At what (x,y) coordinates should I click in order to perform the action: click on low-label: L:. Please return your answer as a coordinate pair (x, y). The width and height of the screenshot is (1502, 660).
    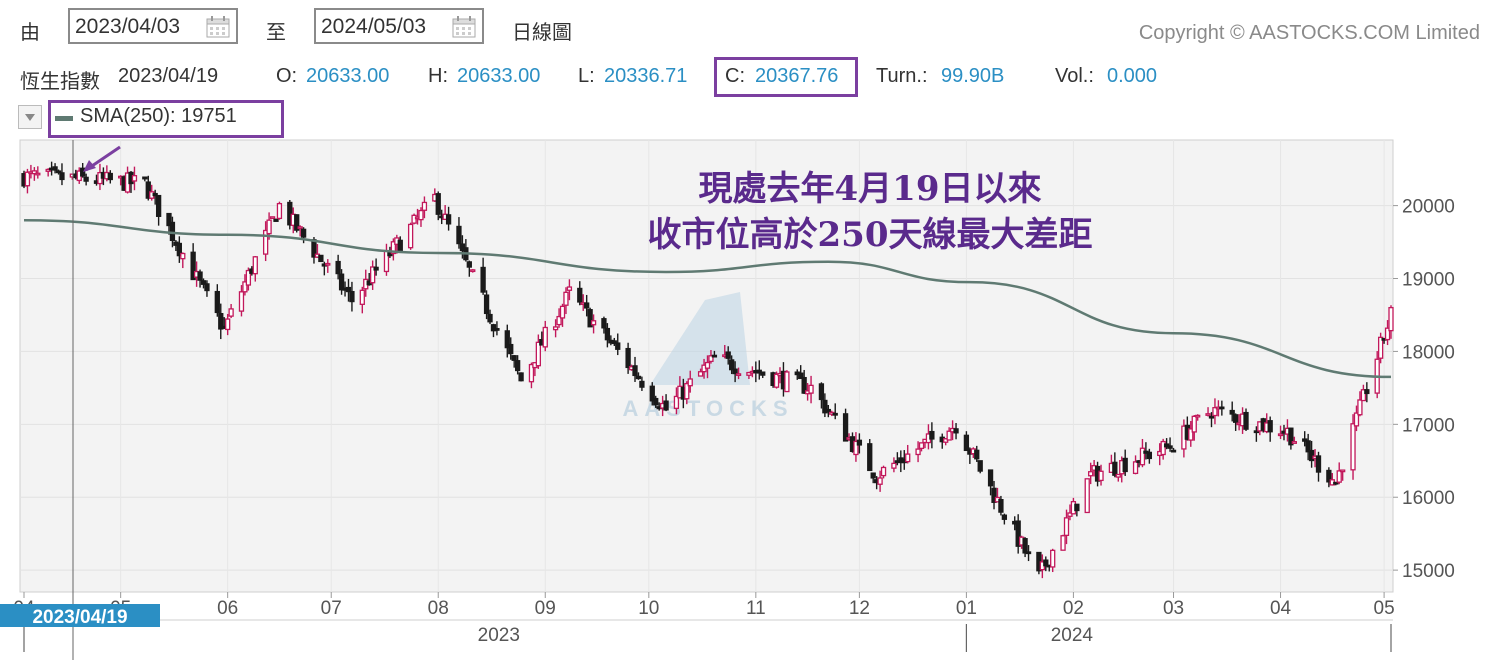
    Looking at the image, I should click on (586, 76).